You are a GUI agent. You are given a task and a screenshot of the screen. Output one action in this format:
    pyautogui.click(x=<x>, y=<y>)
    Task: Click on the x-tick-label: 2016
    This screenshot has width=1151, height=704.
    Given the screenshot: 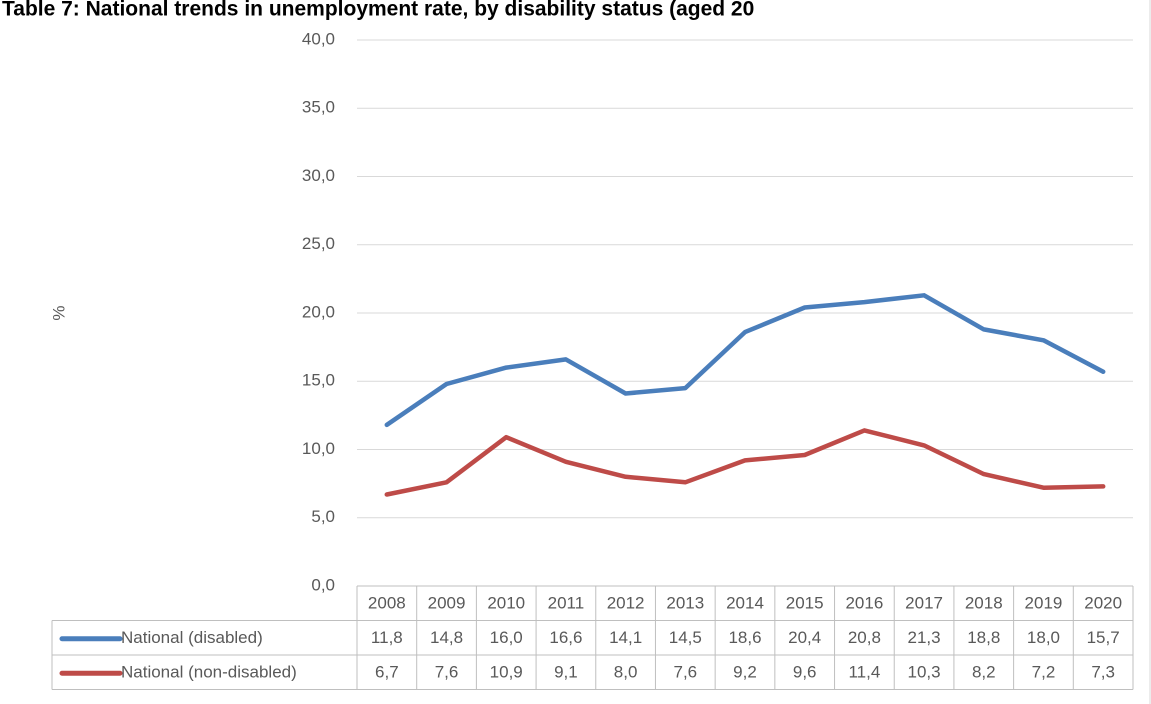 What is the action you would take?
    pyautogui.click(x=864, y=603)
    